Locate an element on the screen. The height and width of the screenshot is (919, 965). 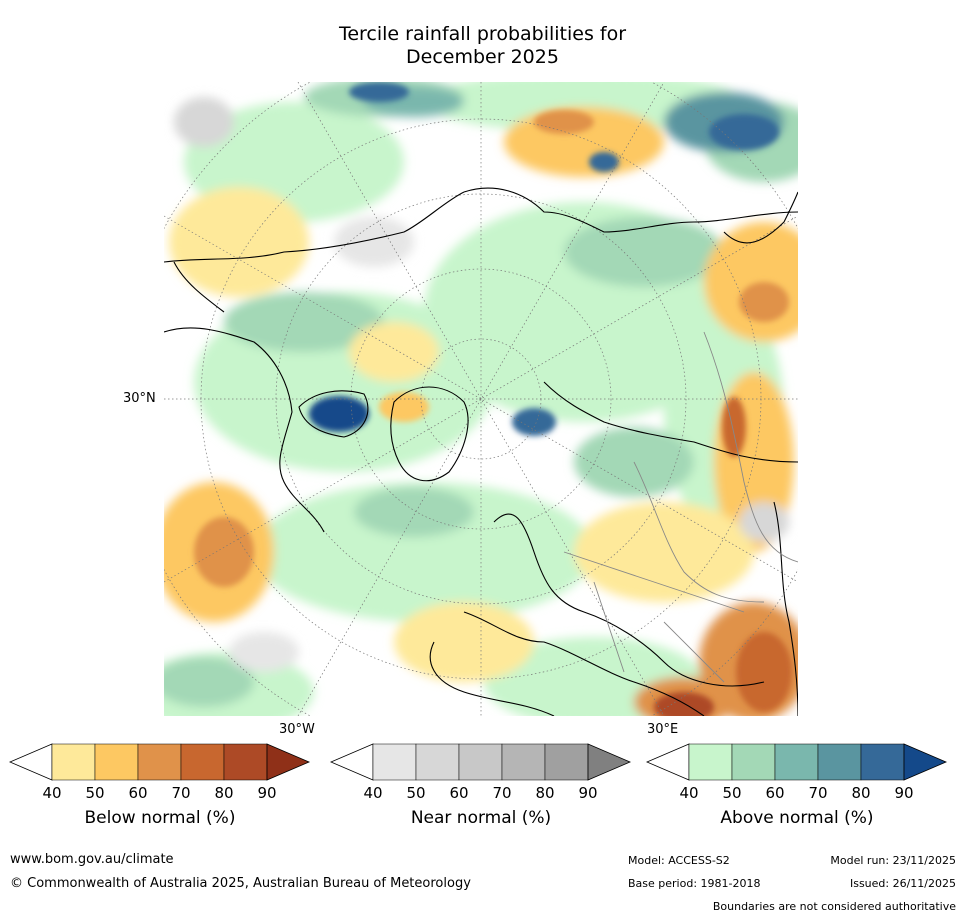
colorbar-near-low-arrow is located at coordinates (351, 762).